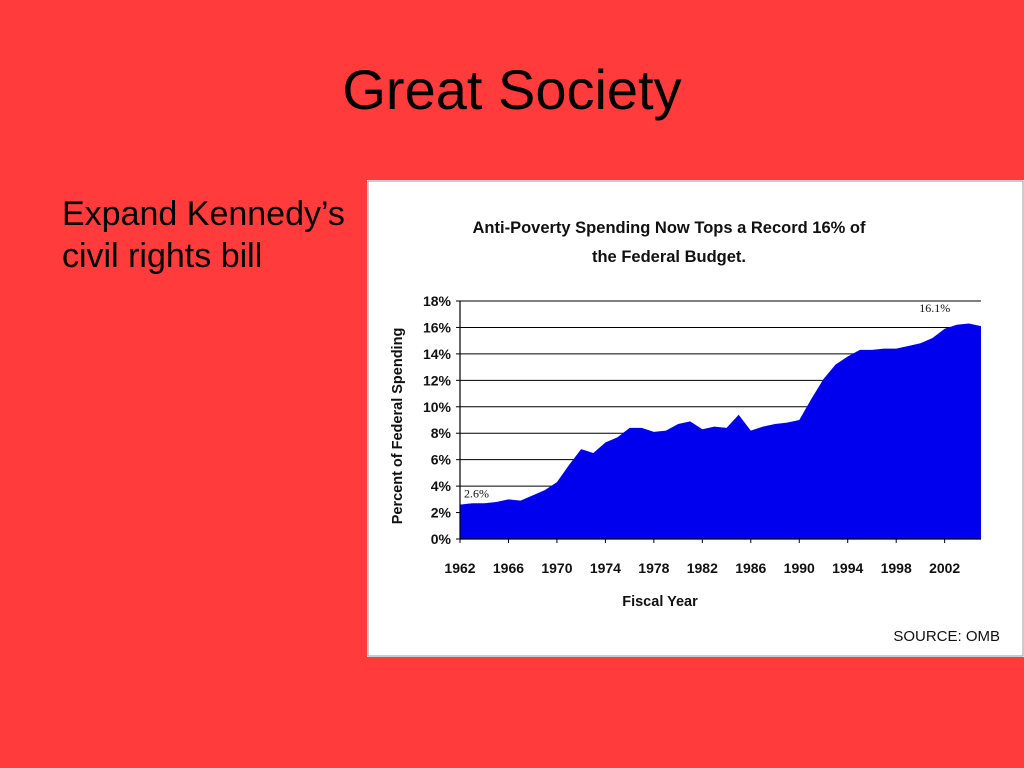 The width and height of the screenshot is (1024, 768). What do you see at coordinates (441, 539) in the screenshot?
I see `y-tick-label: 0%` at bounding box center [441, 539].